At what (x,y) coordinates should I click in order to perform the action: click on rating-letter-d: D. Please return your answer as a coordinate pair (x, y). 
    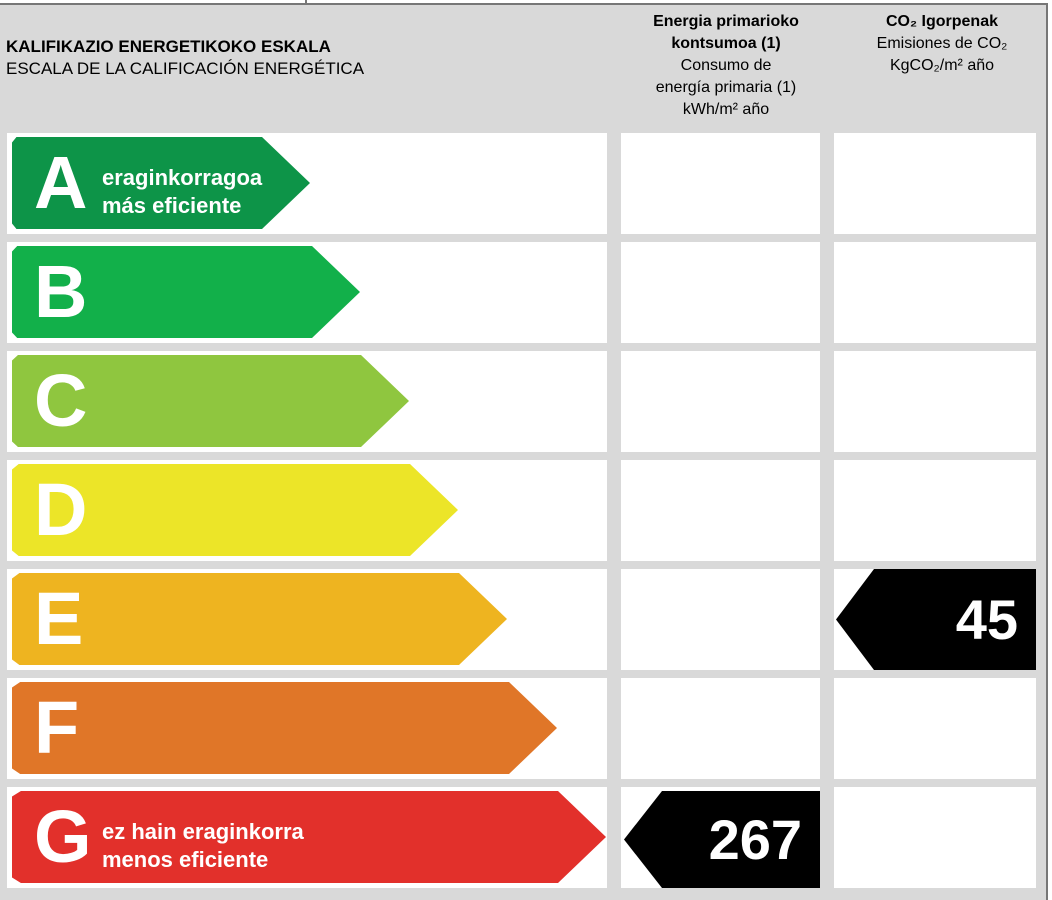
    Looking at the image, I should click on (61, 509).